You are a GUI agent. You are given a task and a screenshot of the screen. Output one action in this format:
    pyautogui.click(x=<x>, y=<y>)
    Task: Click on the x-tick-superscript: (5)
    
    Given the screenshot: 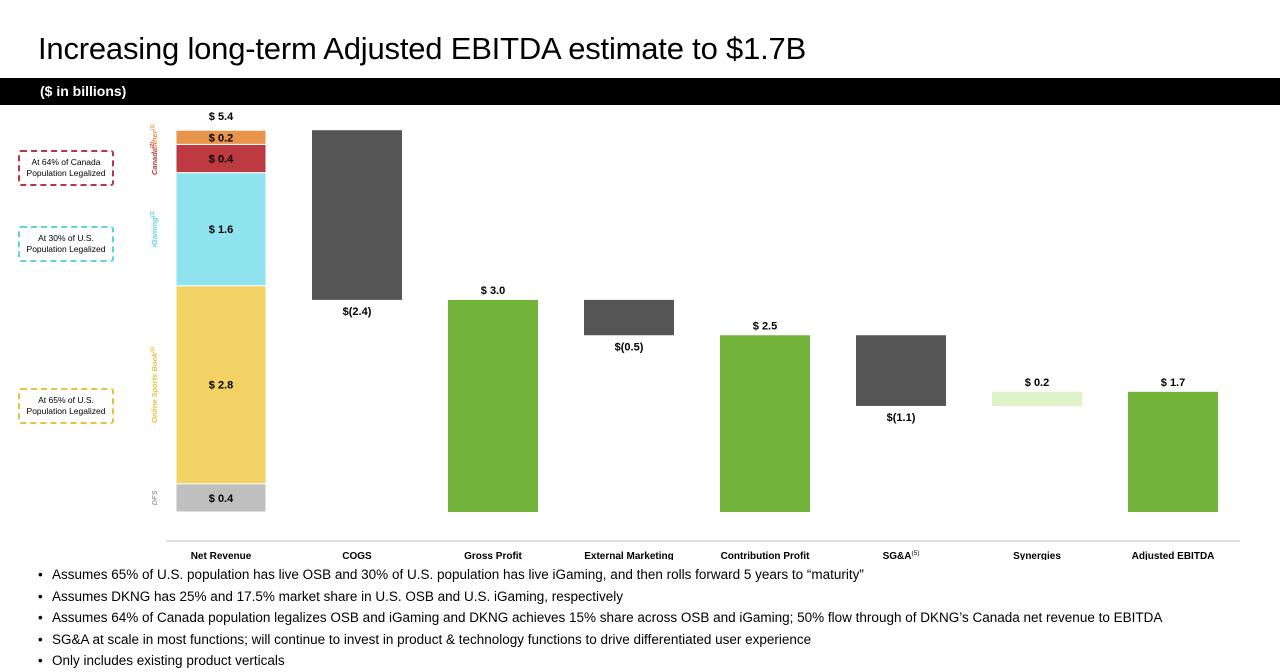 What is the action you would take?
    pyautogui.click(x=915, y=553)
    